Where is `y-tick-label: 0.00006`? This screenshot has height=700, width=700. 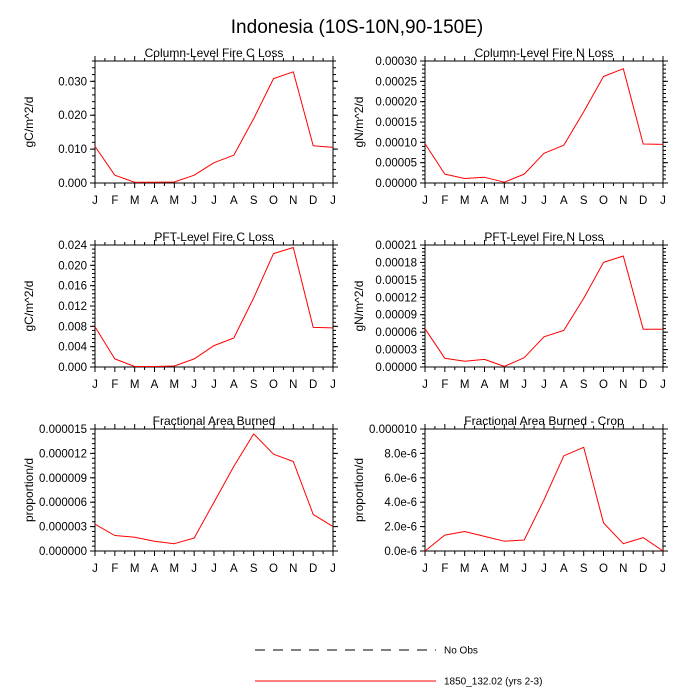 y-tick-label: 0.00006 is located at coordinates (396, 333).